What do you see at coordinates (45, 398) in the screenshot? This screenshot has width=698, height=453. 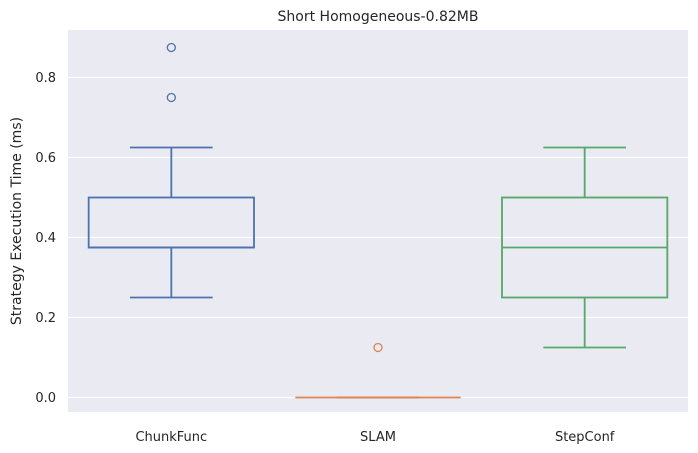 I see `y-tick-label: 0.0` at bounding box center [45, 398].